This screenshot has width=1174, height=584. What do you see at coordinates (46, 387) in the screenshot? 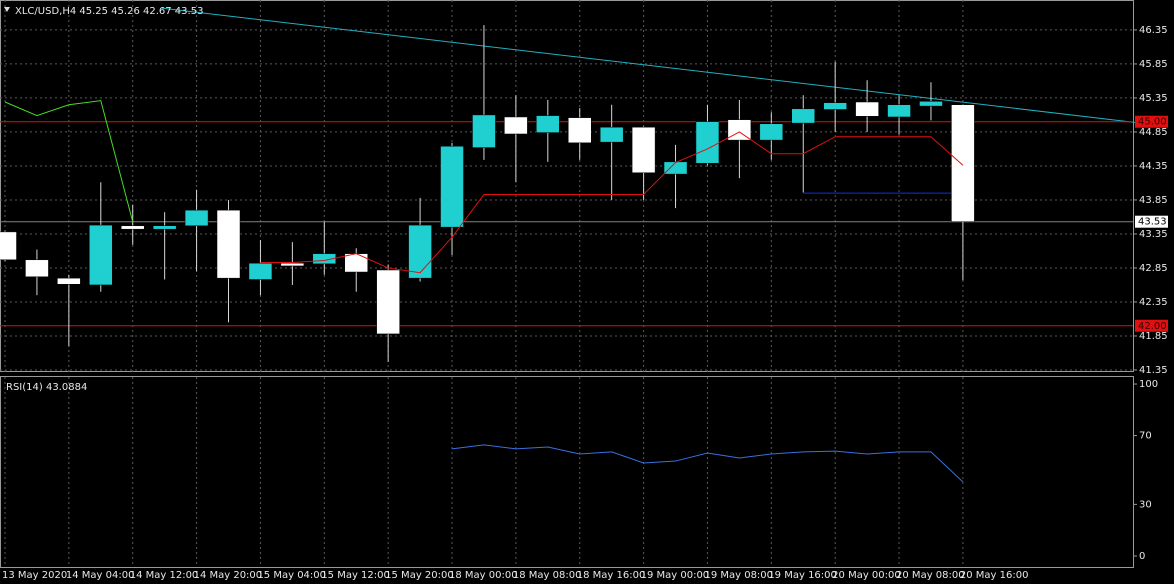
I see `rsi-title: RSI(14) 43.0884` at bounding box center [46, 387].